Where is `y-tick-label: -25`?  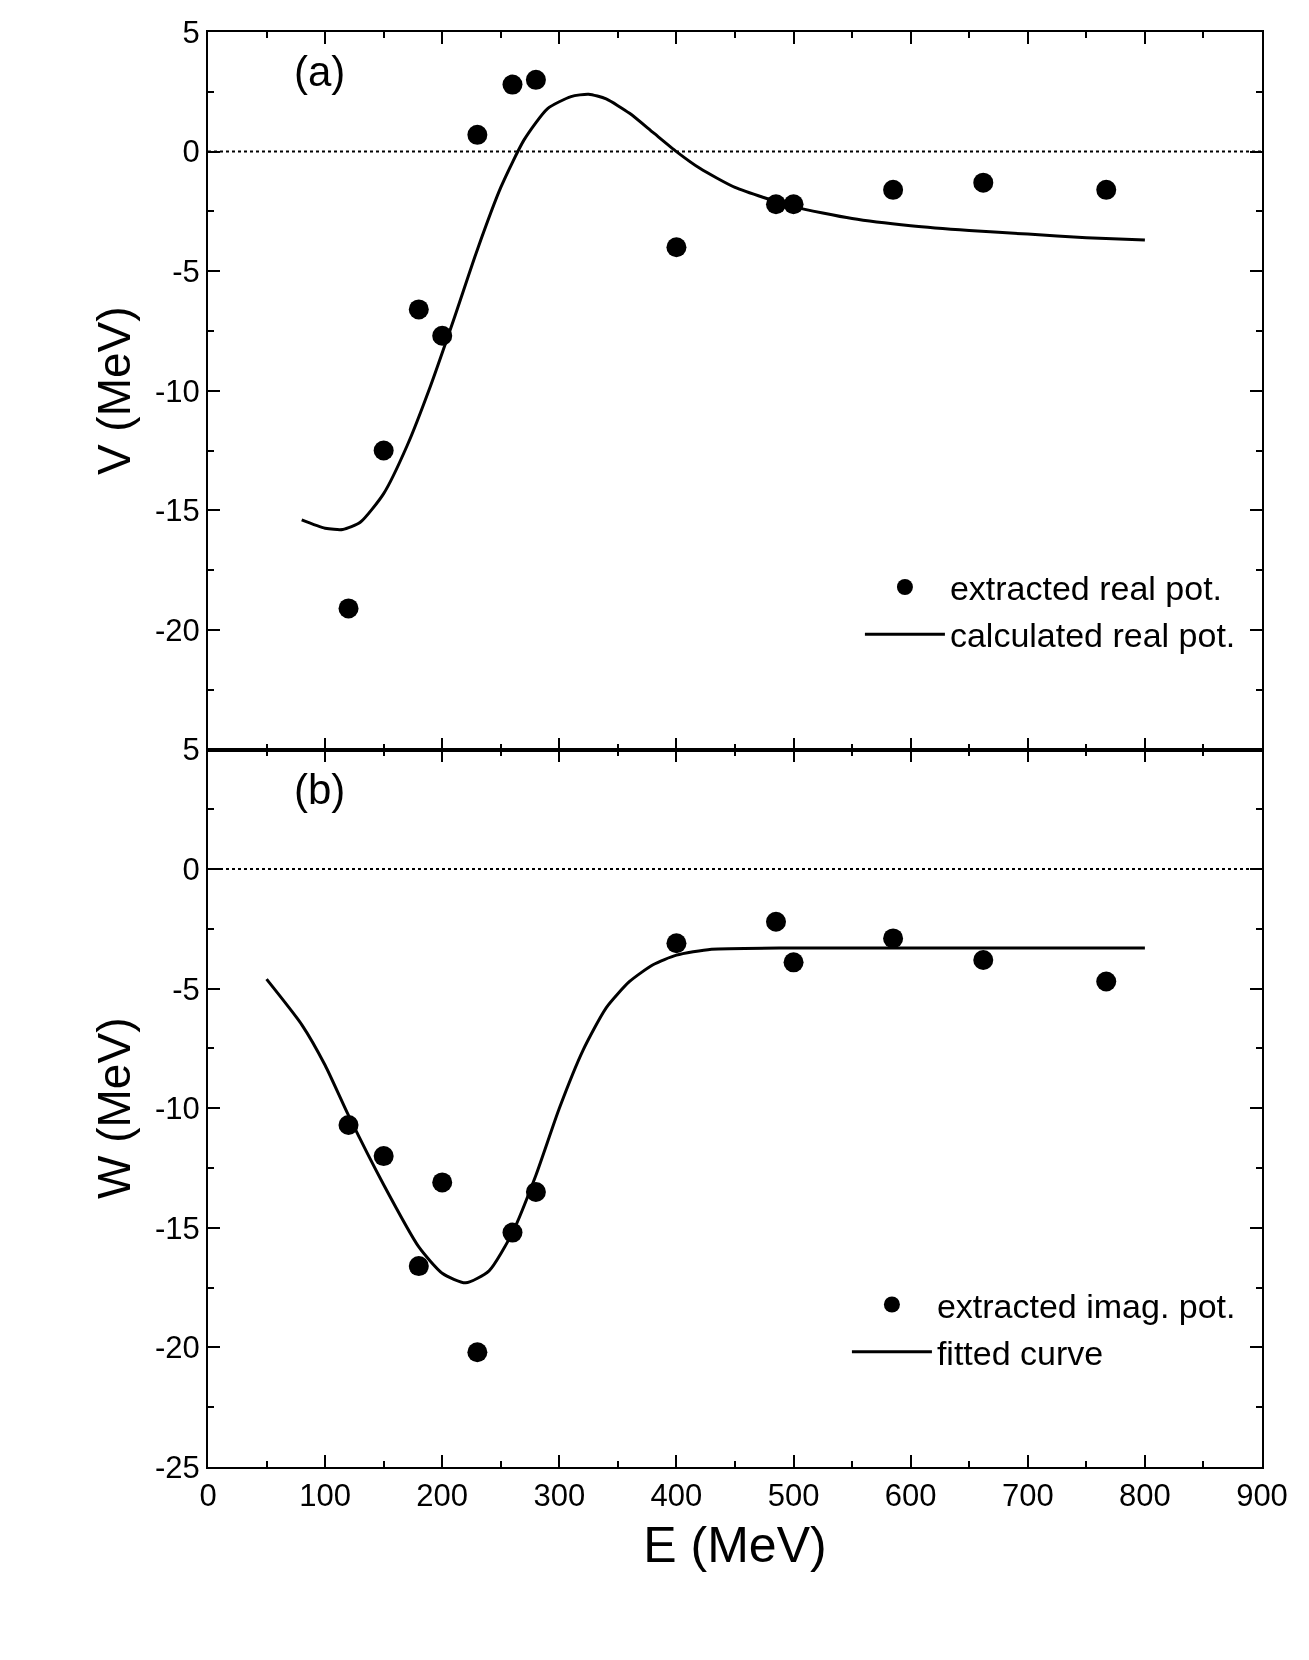 y-tick-label: -25 is located at coordinates (177, 1467).